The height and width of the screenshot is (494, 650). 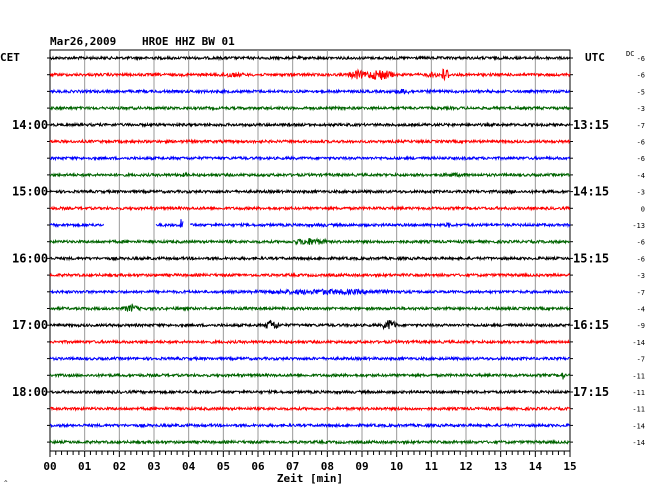 I want to click on right-hour-label: 15:15, so click(x=591, y=258).